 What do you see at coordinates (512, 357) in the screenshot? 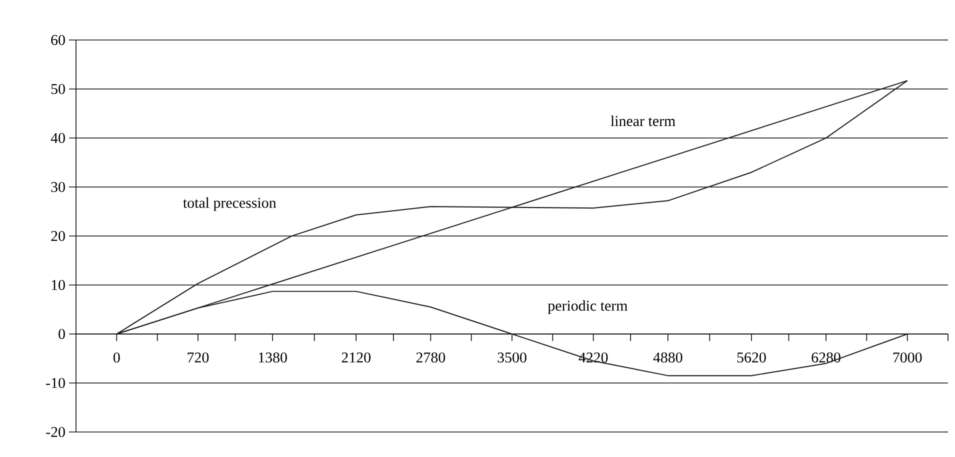
I see `x-tick-label: 3500` at bounding box center [512, 357].